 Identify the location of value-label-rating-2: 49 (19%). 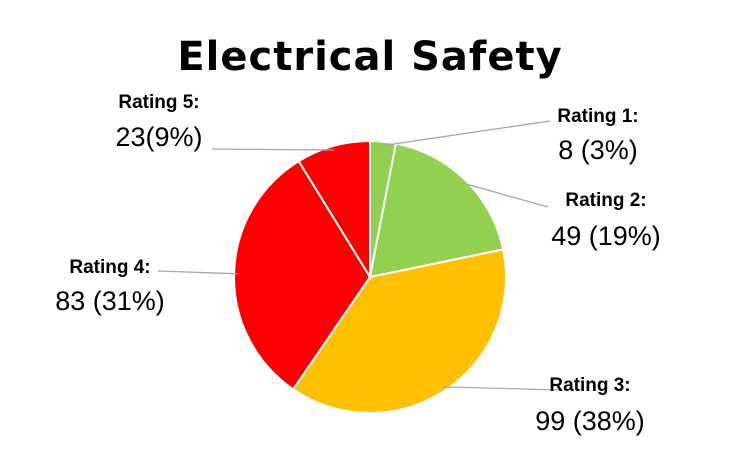
(606, 236).